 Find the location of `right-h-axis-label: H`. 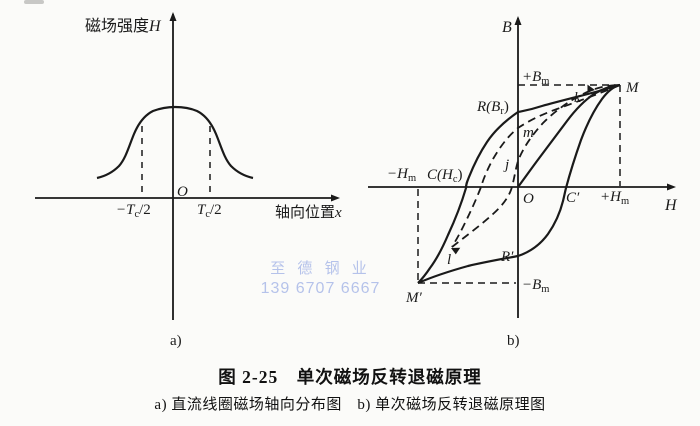

right-h-axis-label: H is located at coordinates (671, 205).